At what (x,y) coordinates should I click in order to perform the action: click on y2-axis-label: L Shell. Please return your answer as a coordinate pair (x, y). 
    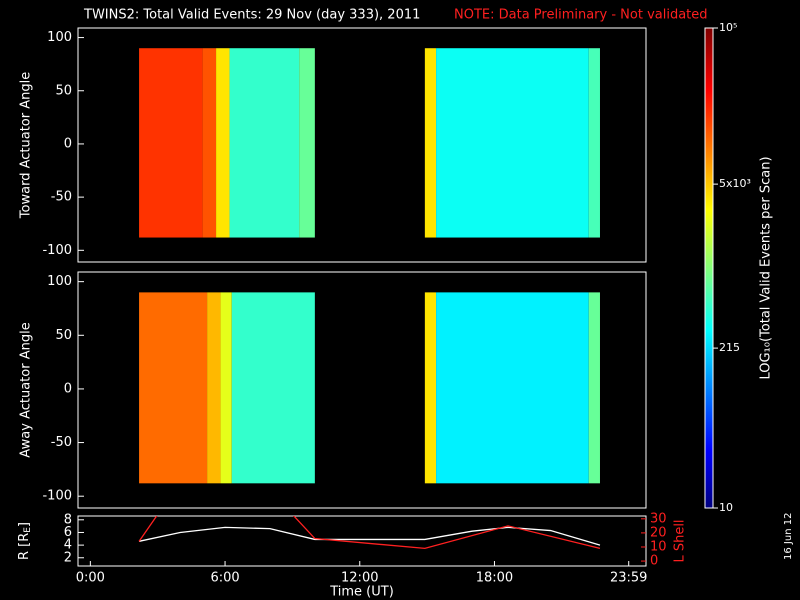
    Looking at the image, I should click on (680, 540).